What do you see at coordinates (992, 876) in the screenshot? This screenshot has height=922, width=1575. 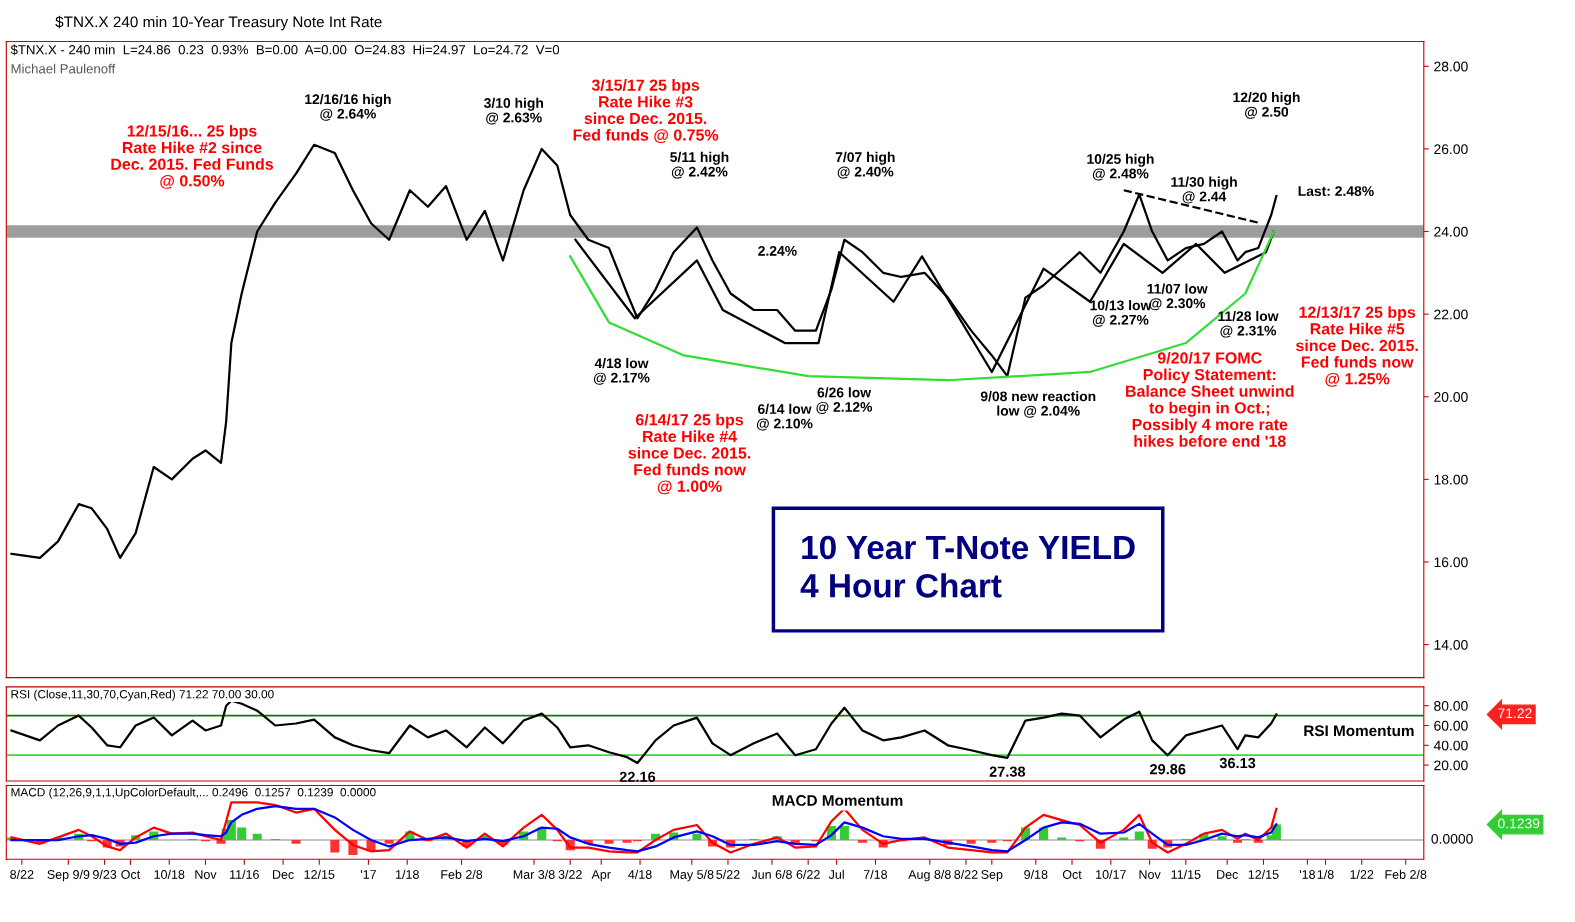 I see `x-tick-label: Sep` at bounding box center [992, 876].